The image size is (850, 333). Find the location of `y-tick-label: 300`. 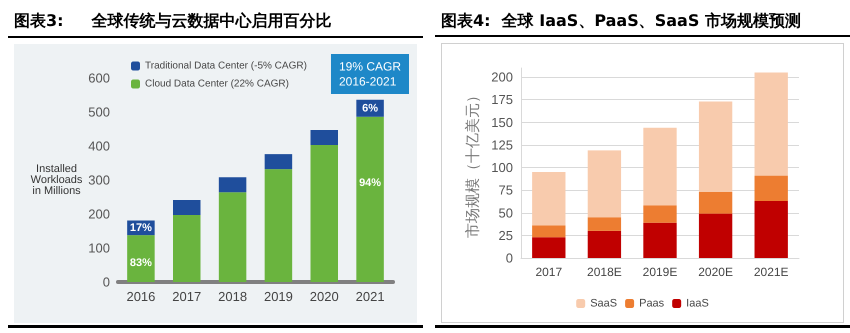

y-tick-label: 300 is located at coordinates (99, 180).